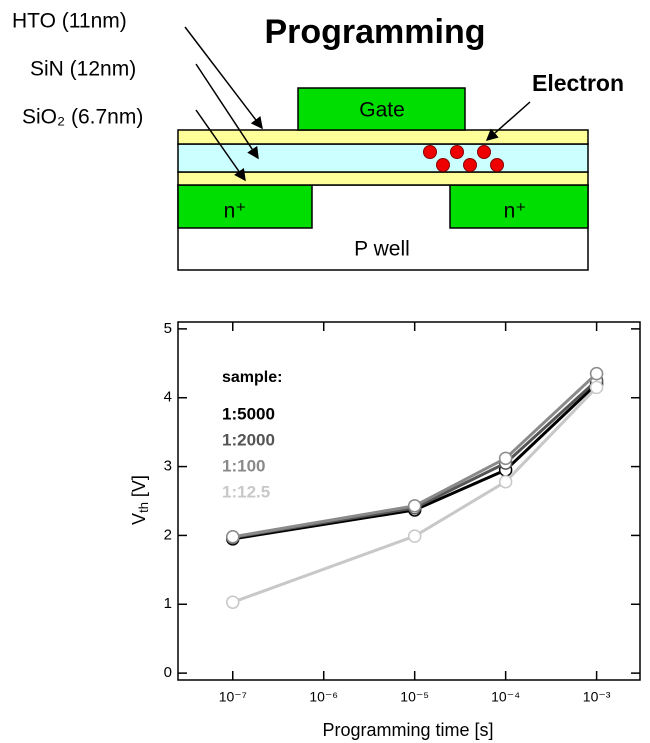  Describe the element at coordinates (578, 83) in the screenshot. I see `electron-label: Electron` at that location.